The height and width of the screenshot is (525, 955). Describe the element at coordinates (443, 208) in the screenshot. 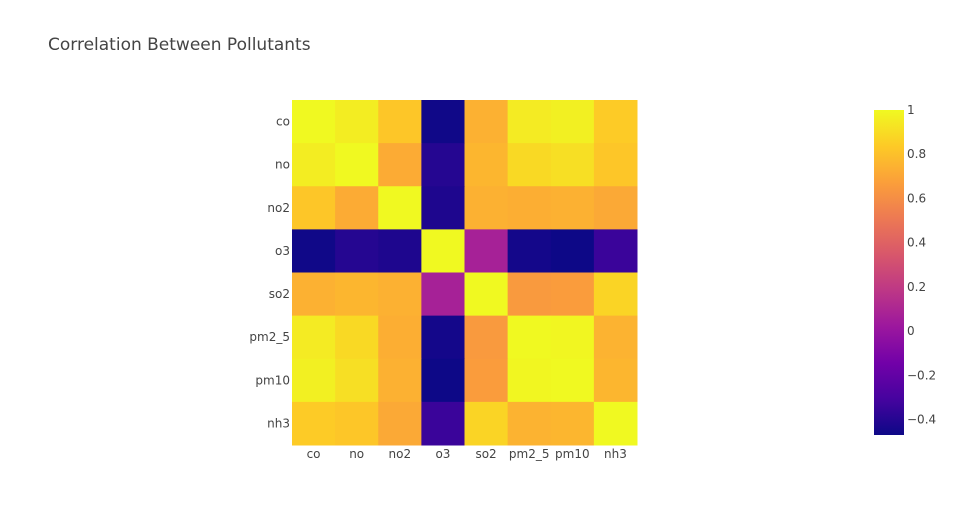

I see `heatmap-cell-no2-o3` at that location.